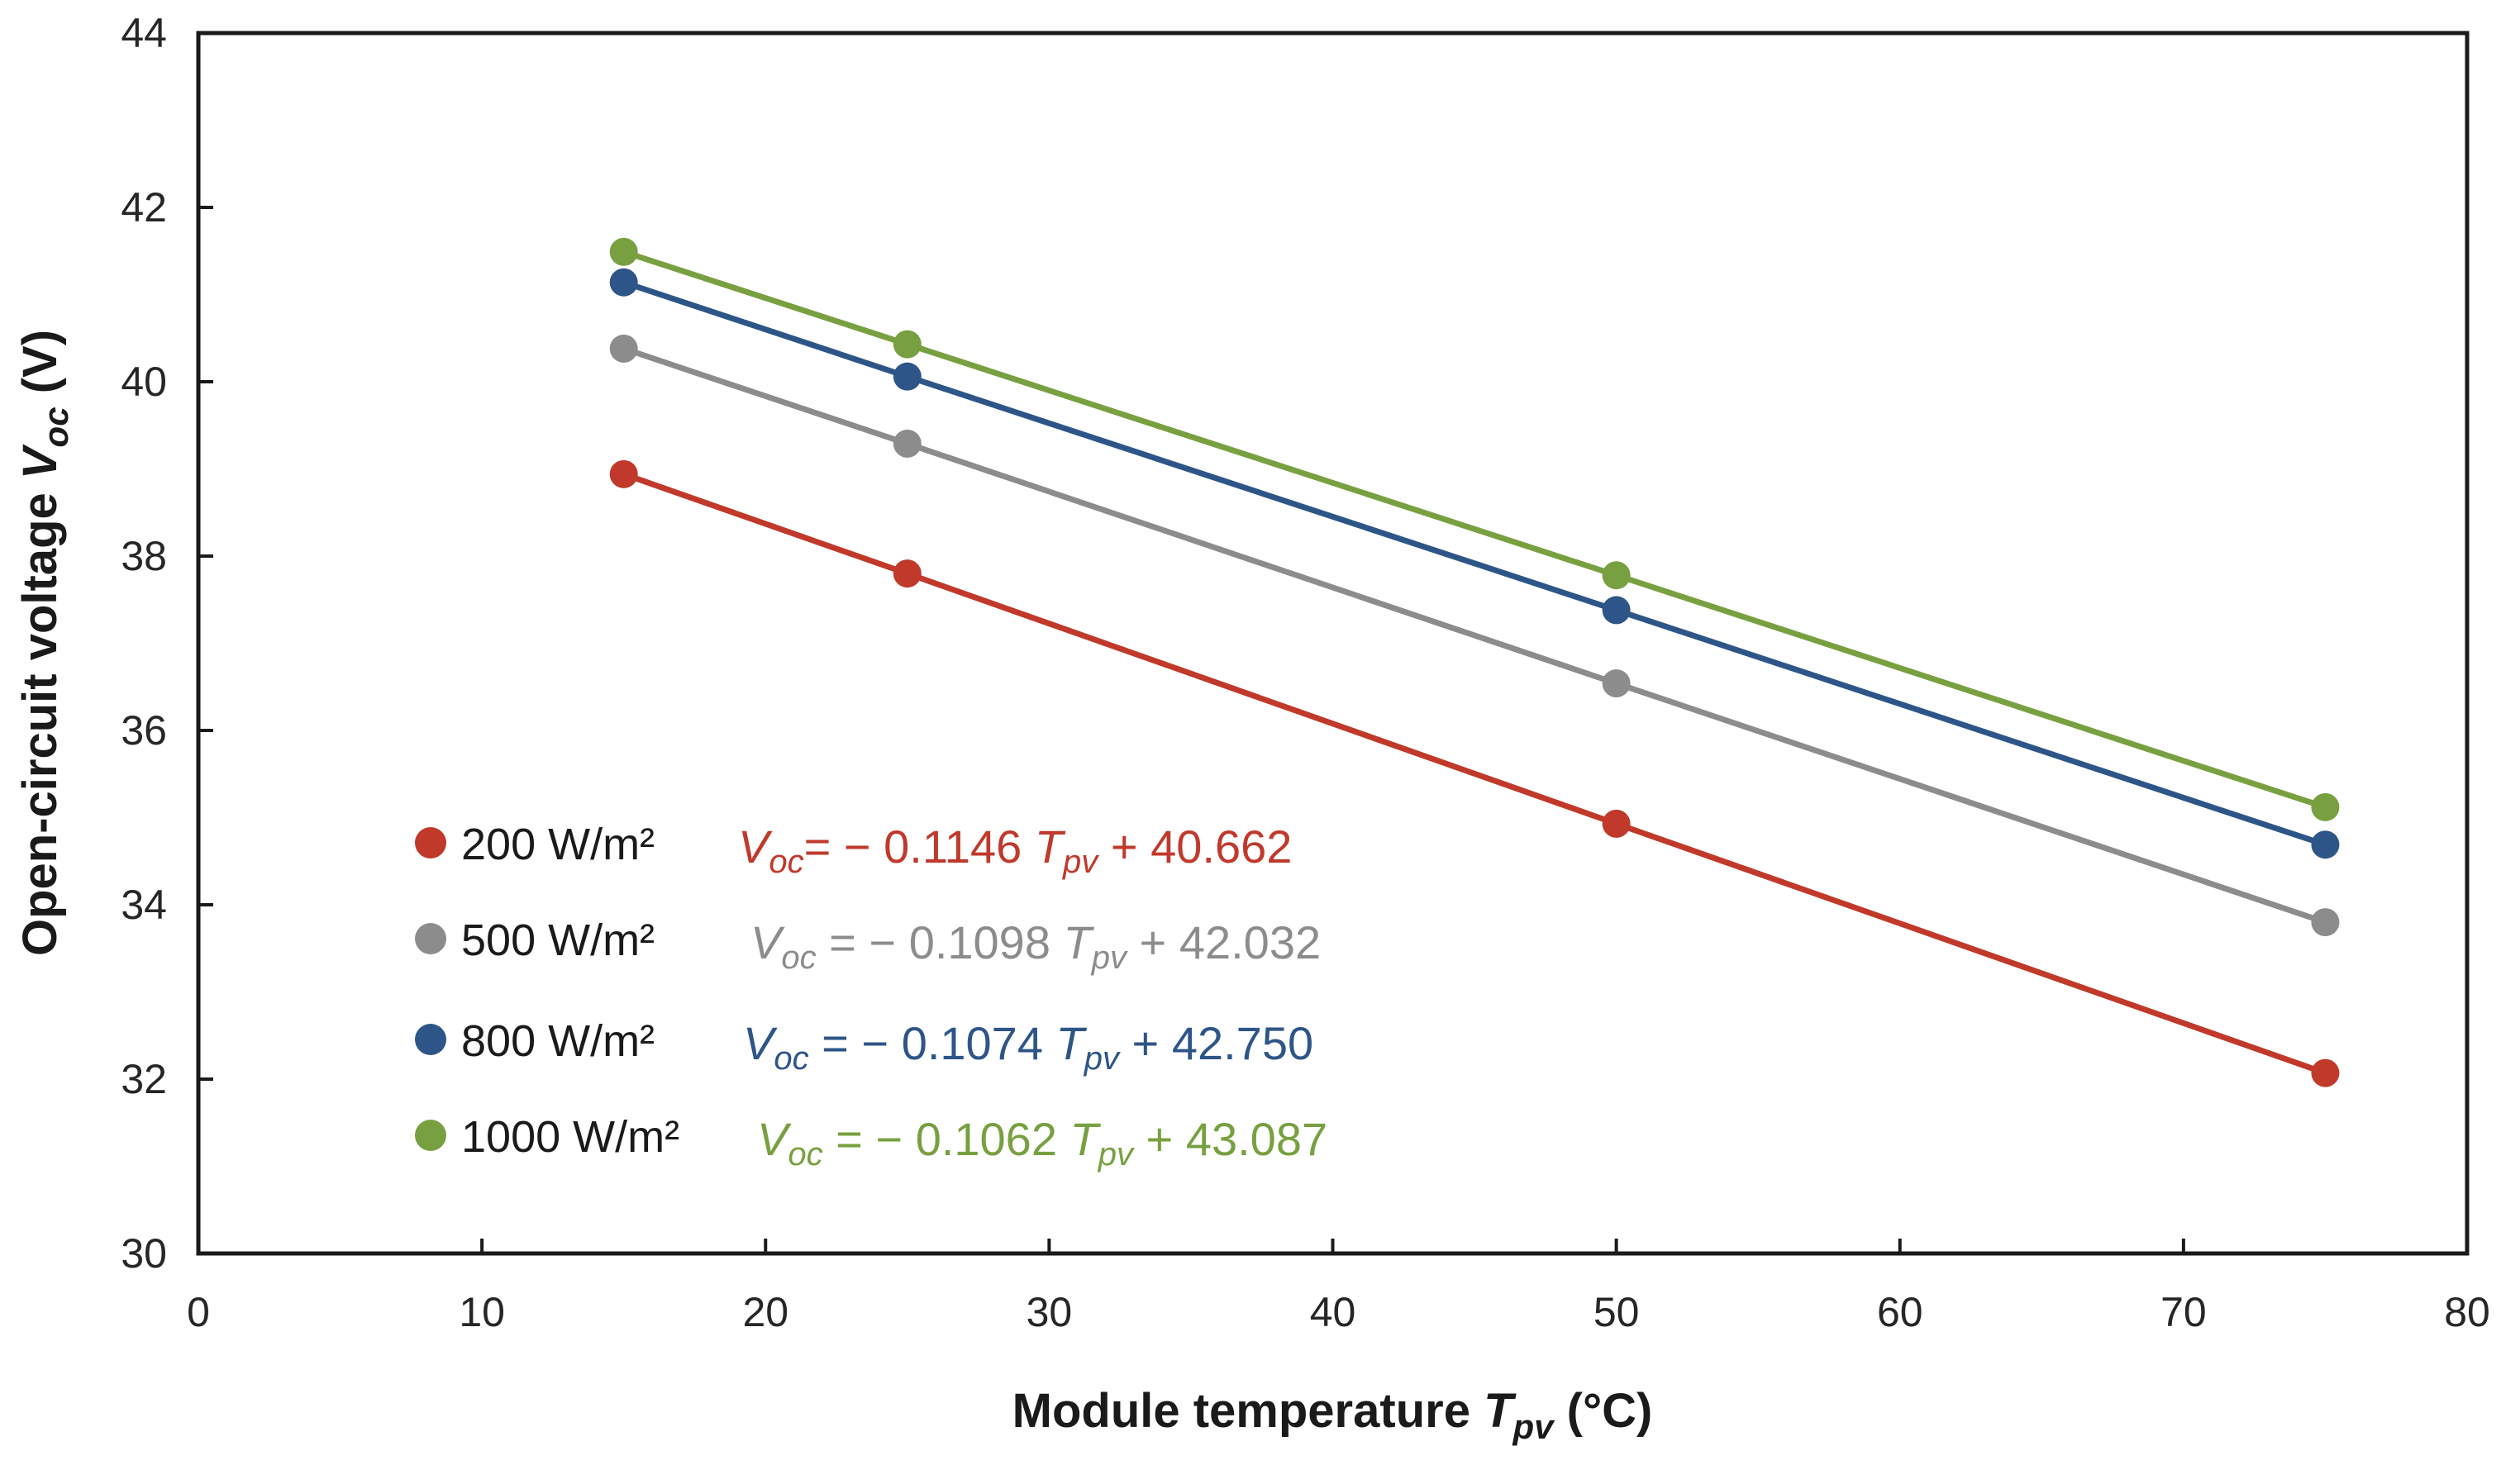 This screenshot has height=1465, width=2520. What do you see at coordinates (44, 643) in the screenshot?
I see `y-axis-title: Open-circuit voltage Voc (V)` at bounding box center [44, 643].